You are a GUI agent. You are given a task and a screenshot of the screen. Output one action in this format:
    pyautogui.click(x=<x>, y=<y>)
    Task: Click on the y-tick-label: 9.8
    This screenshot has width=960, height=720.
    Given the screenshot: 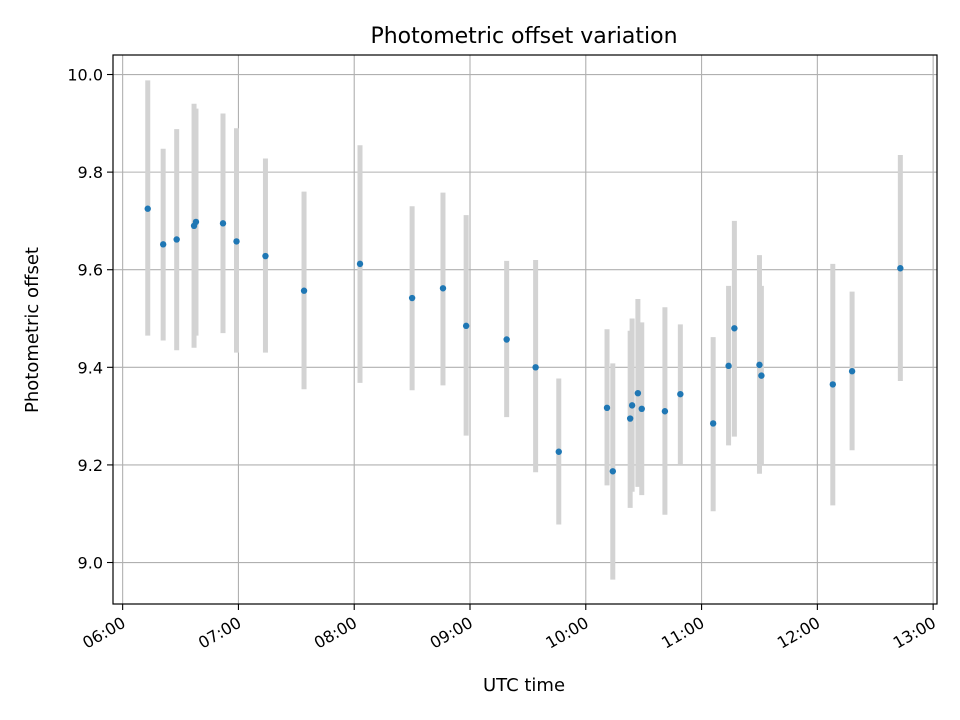 What is the action you would take?
    pyautogui.click(x=90, y=172)
    